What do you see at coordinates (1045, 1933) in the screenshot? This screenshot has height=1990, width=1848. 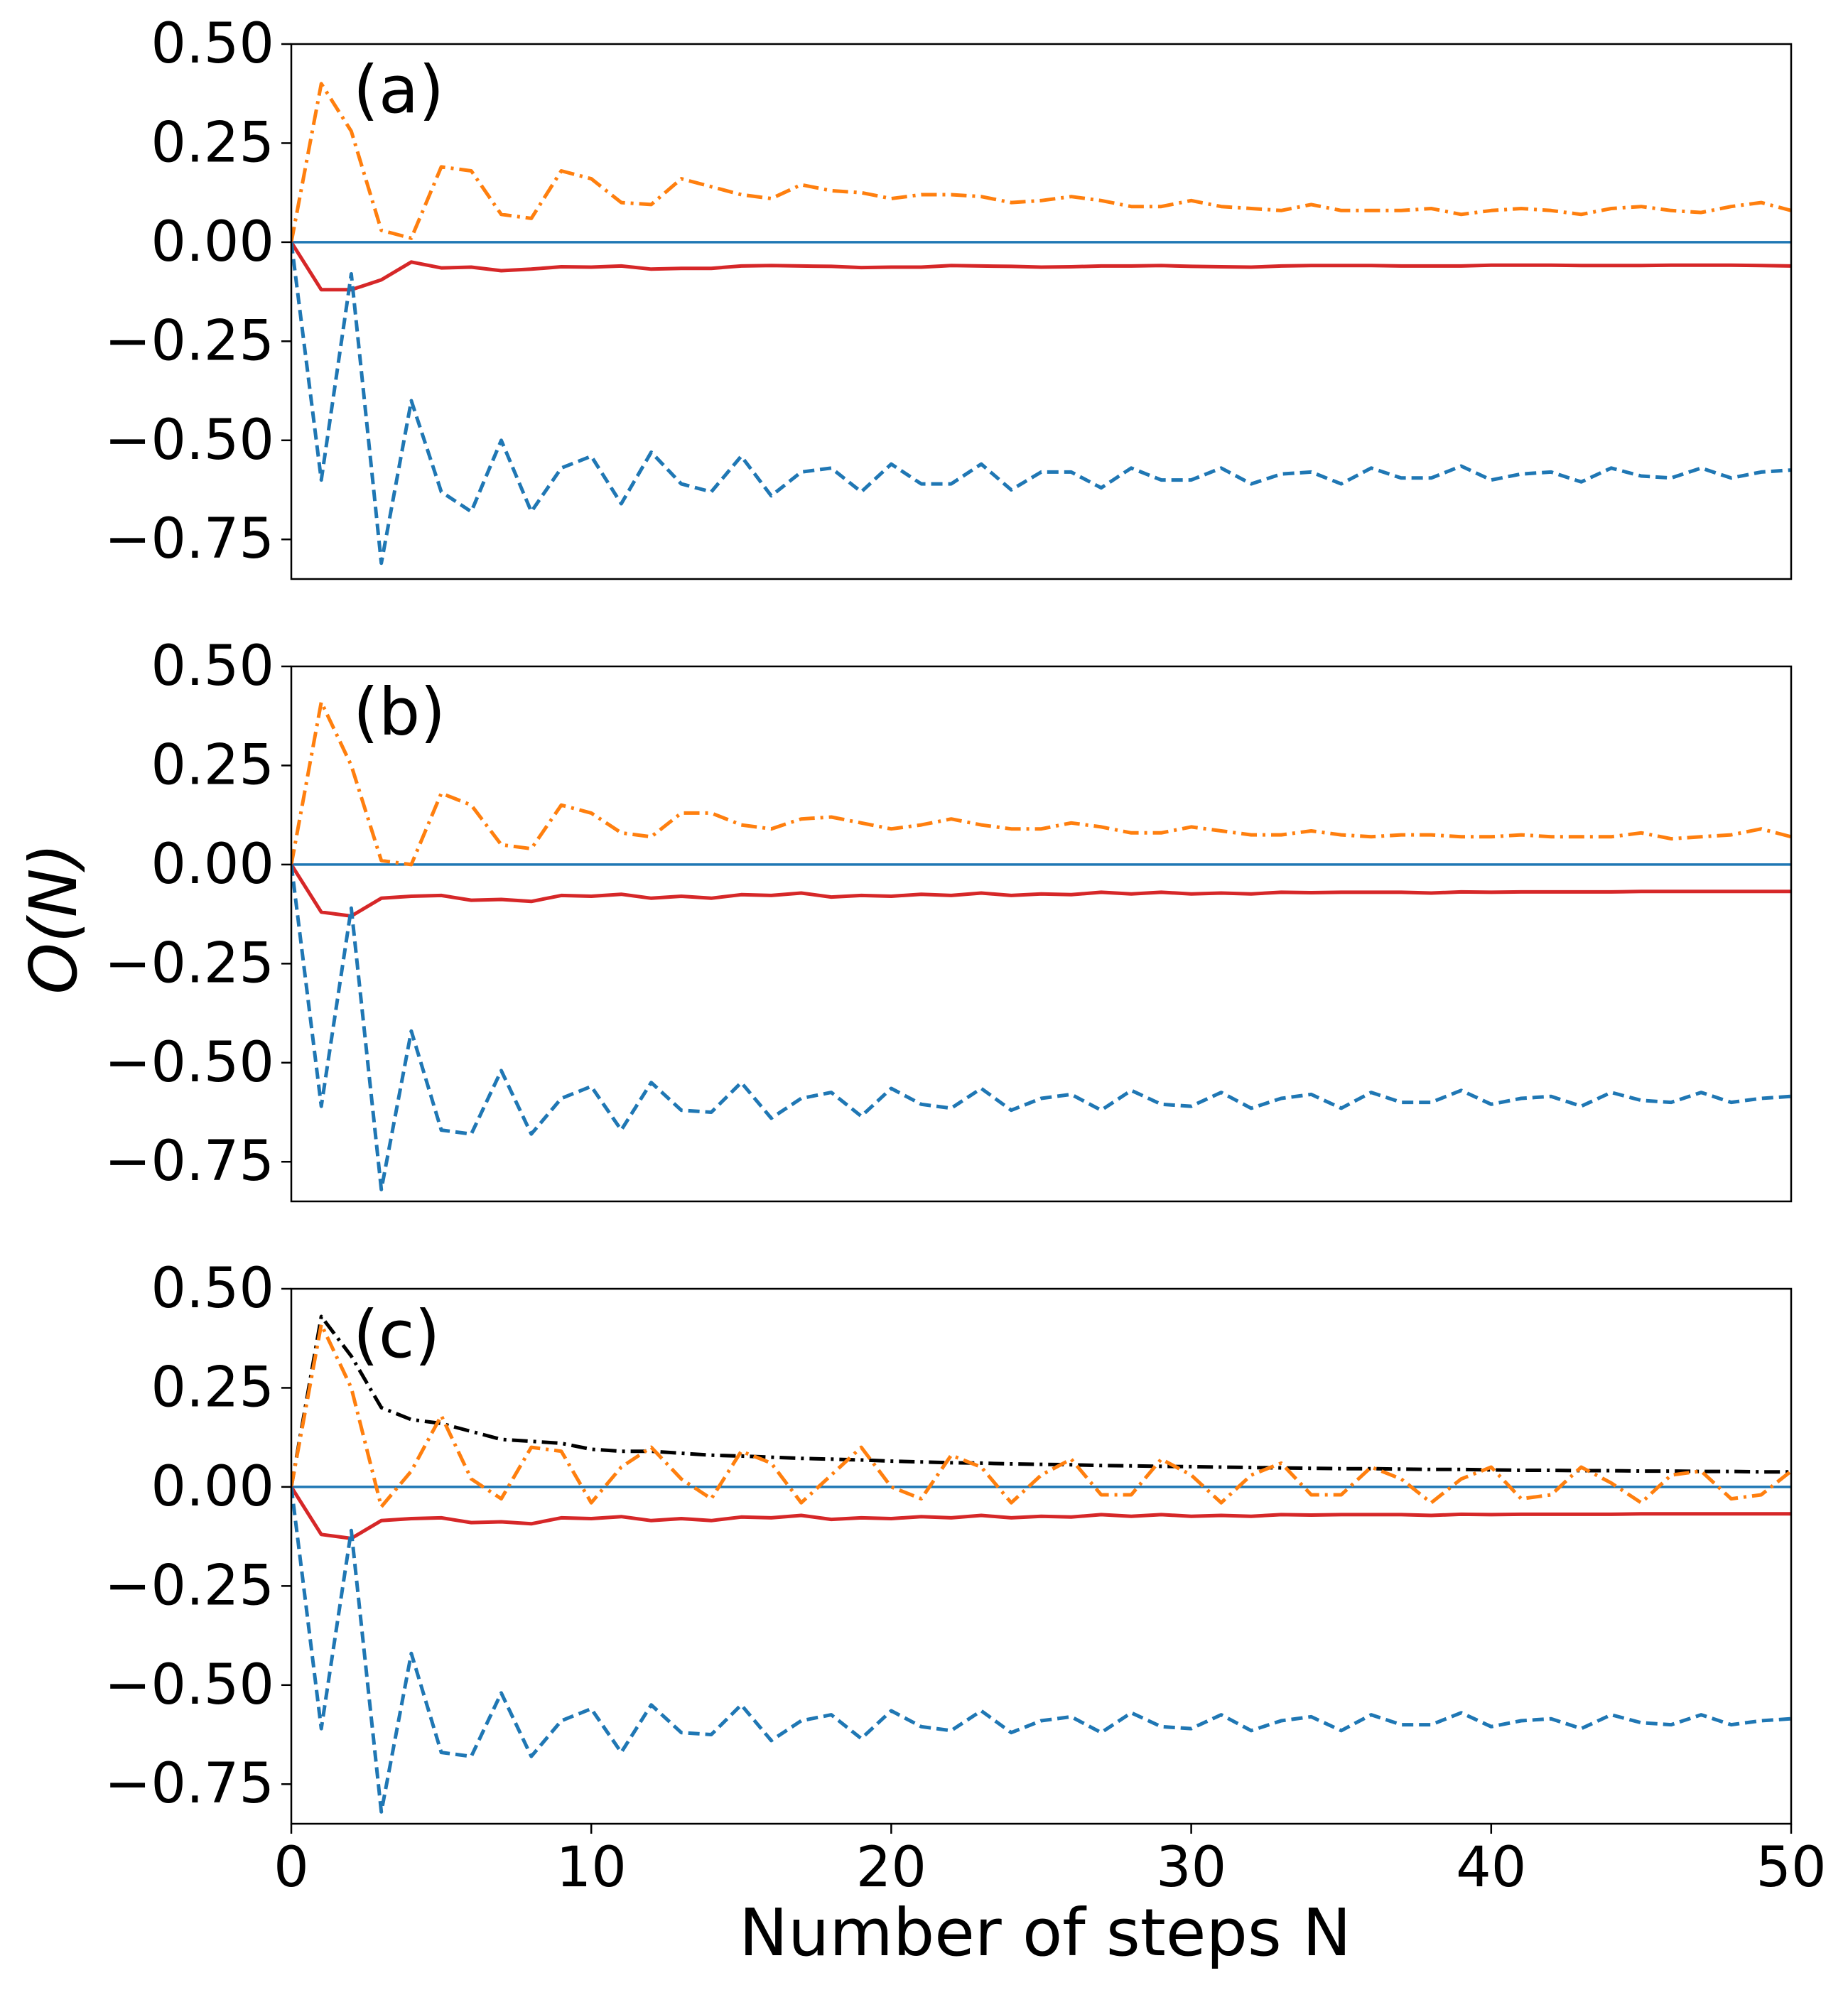 I see `x-axis-label: Number of steps N` at bounding box center [1045, 1933].